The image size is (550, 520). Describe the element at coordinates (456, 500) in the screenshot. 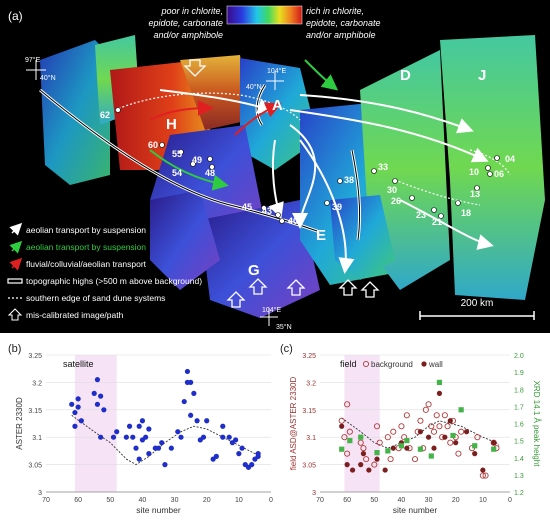

I see `x-tick-label: 20` at that location.